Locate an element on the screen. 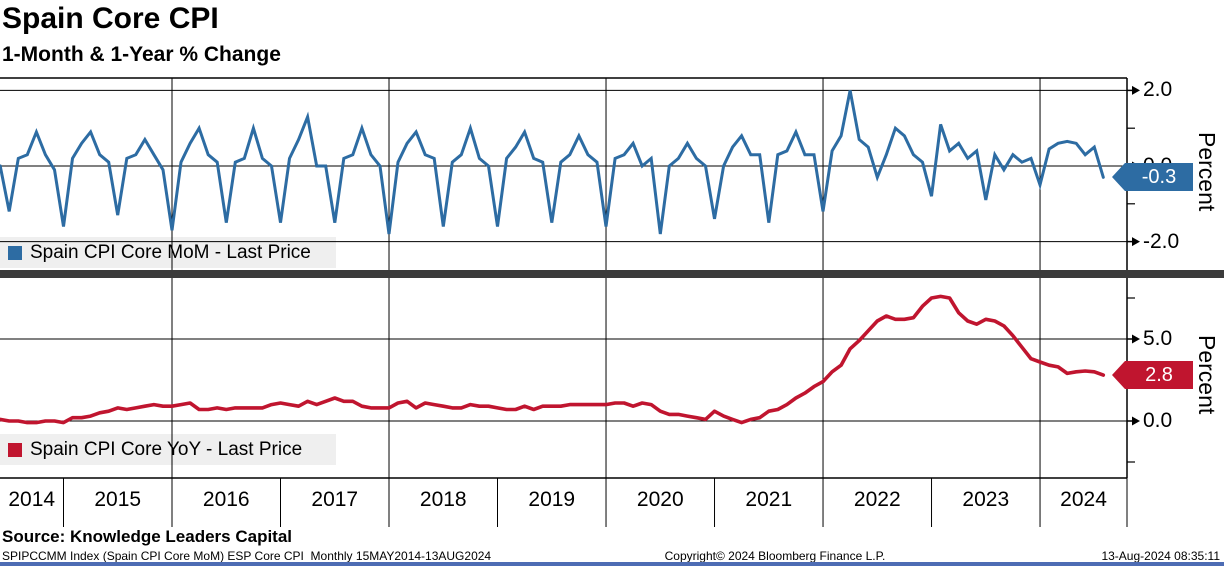  mom-legend-label: Spain CPI Core MoM - Last Price is located at coordinates (170, 252).